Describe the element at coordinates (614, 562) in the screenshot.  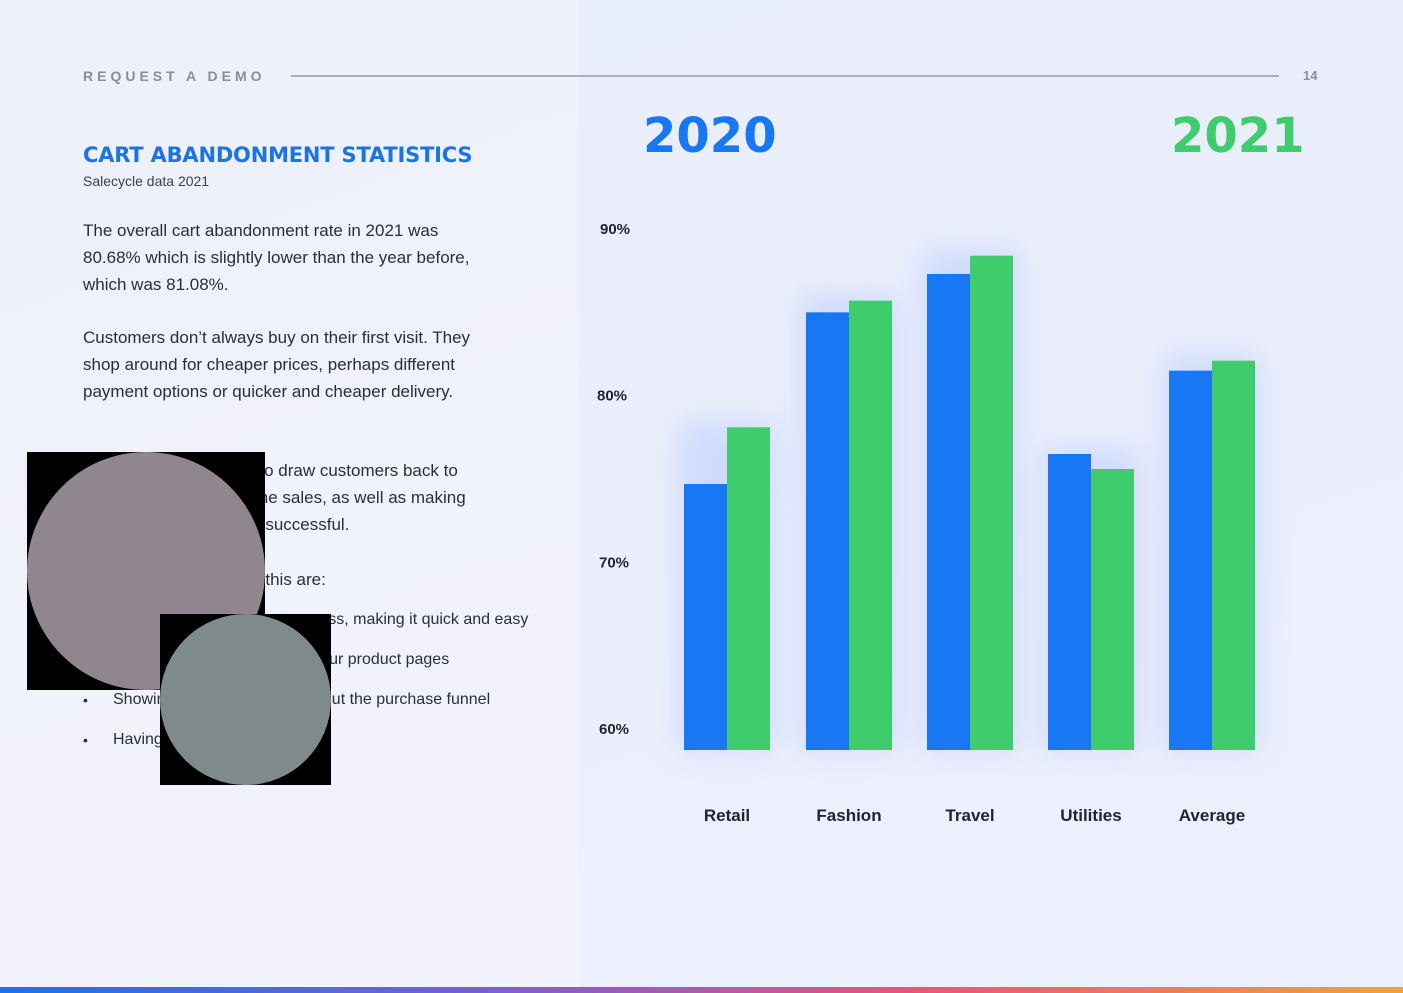
I see `y-tick-label: 70%` at that location.